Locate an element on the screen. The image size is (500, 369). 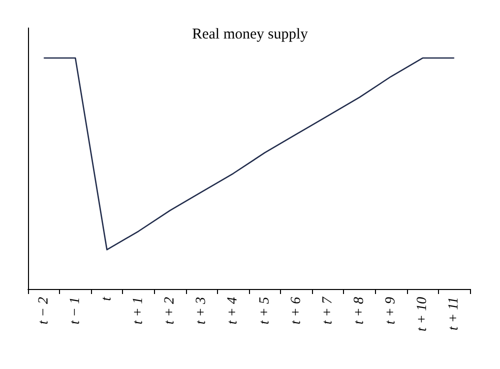
x-tick-label: t − 1 is located at coordinates (75, 310).